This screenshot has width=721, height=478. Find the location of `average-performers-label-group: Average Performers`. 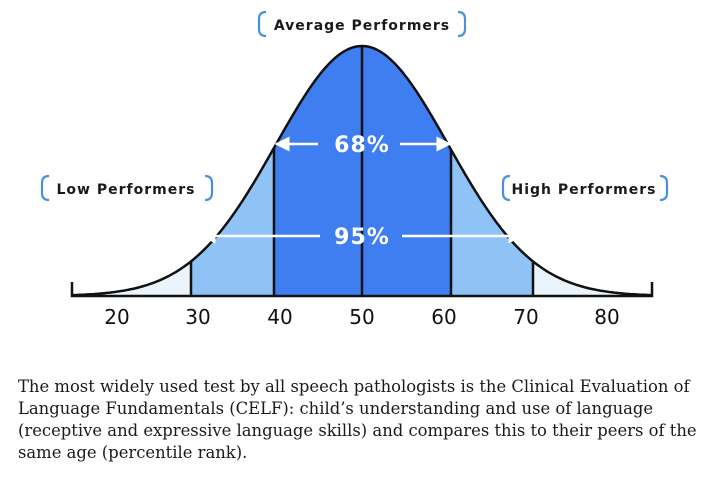

average-performers-label-group: Average Performers is located at coordinates (362, 24).